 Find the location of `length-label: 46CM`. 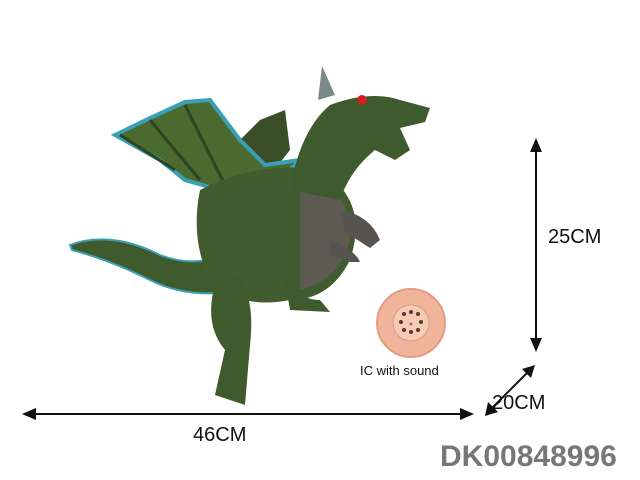

length-label: 46CM is located at coordinates (220, 435).